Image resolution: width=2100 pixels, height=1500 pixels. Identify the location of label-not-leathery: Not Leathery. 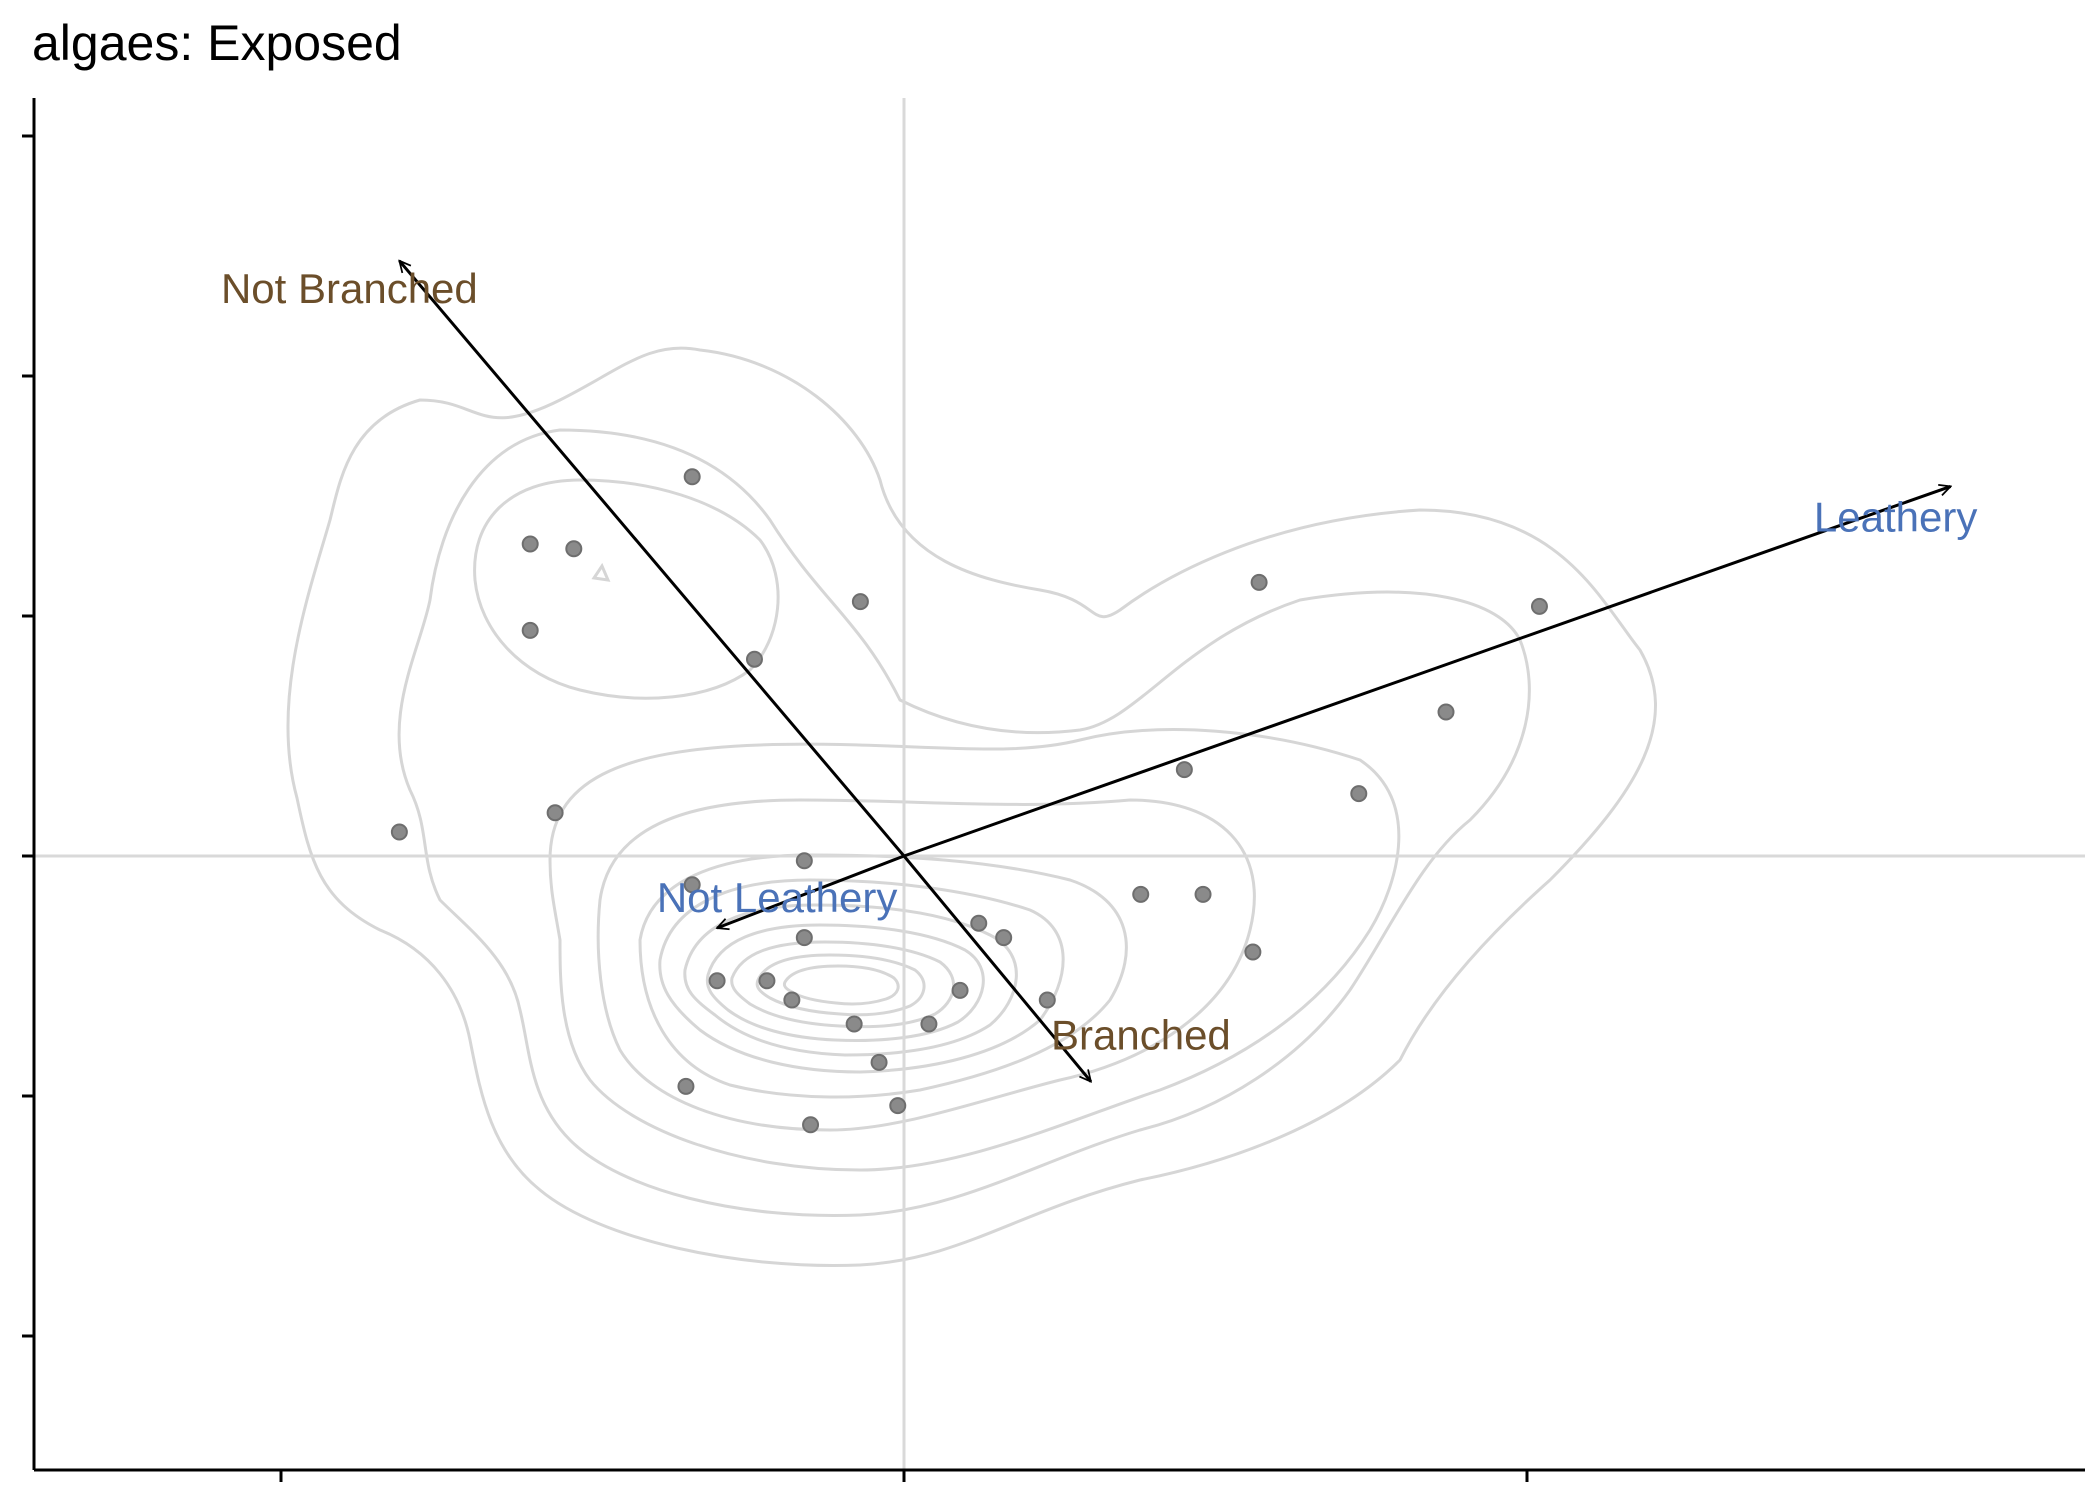
(777, 897).